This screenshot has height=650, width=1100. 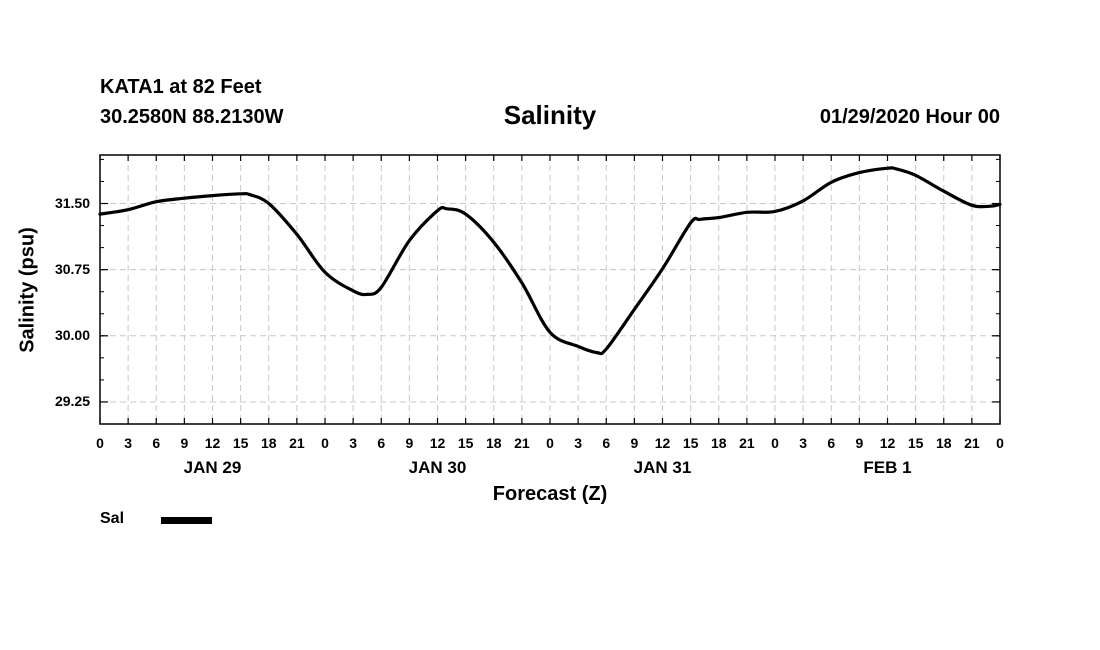 What do you see at coordinates (72, 334) in the screenshot?
I see `y-tick-label: 30.00` at bounding box center [72, 334].